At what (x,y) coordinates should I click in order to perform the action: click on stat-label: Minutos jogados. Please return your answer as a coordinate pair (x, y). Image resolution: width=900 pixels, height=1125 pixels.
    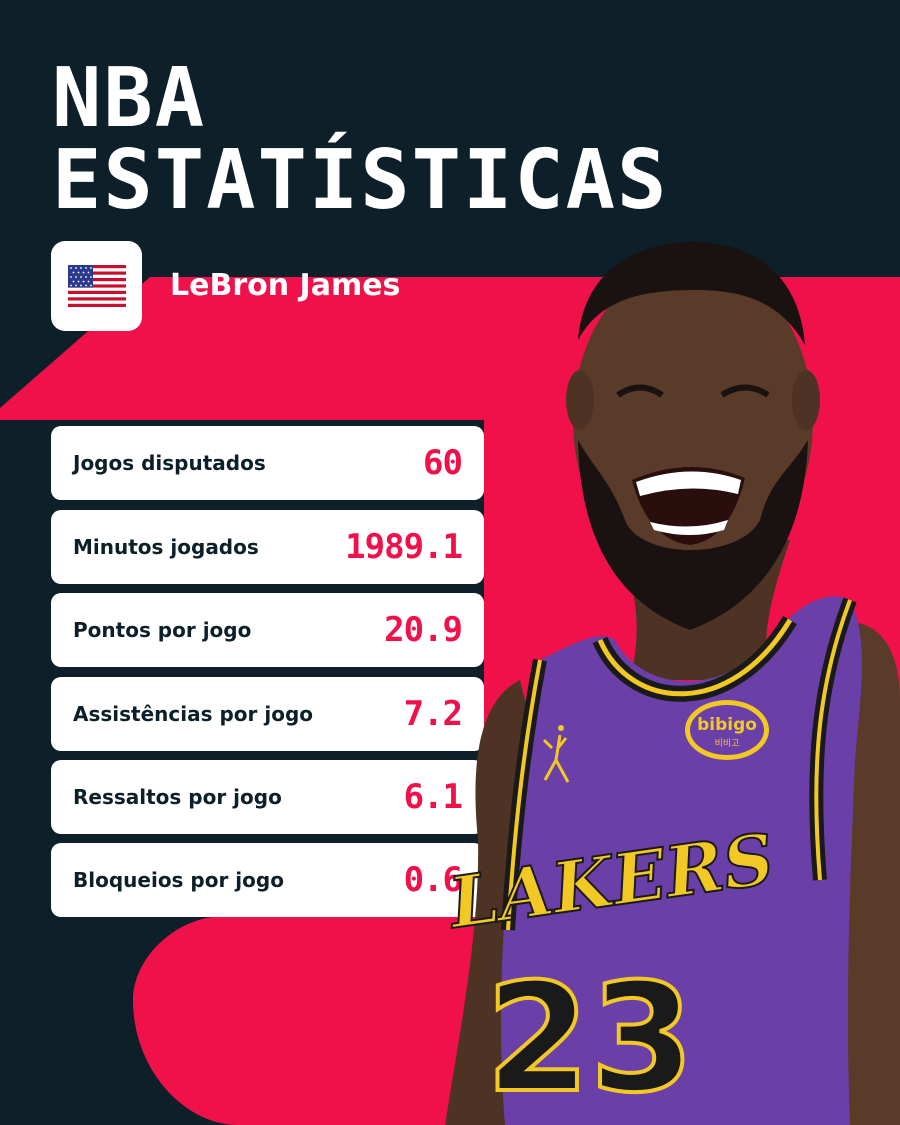
    Looking at the image, I should click on (166, 547).